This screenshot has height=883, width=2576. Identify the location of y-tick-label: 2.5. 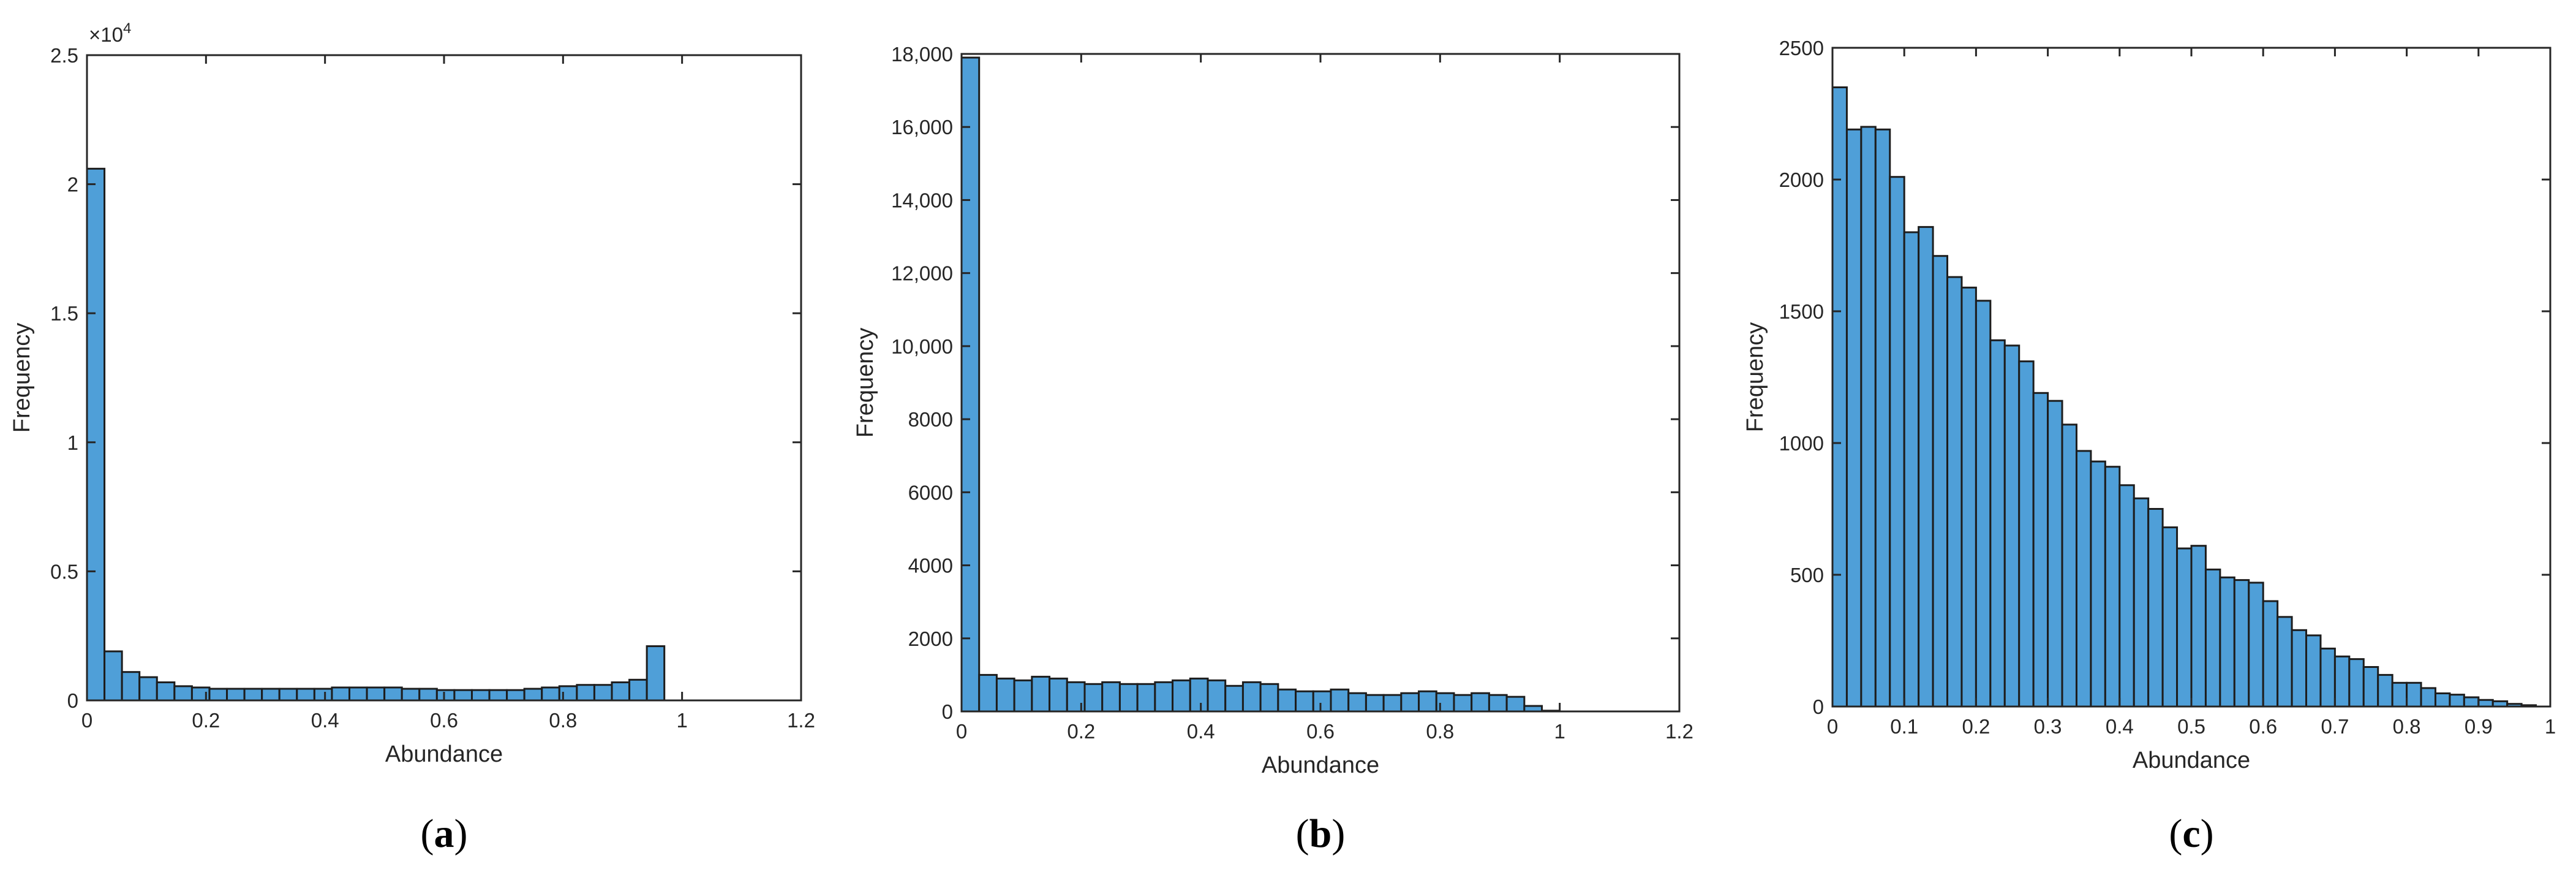
(64, 55).